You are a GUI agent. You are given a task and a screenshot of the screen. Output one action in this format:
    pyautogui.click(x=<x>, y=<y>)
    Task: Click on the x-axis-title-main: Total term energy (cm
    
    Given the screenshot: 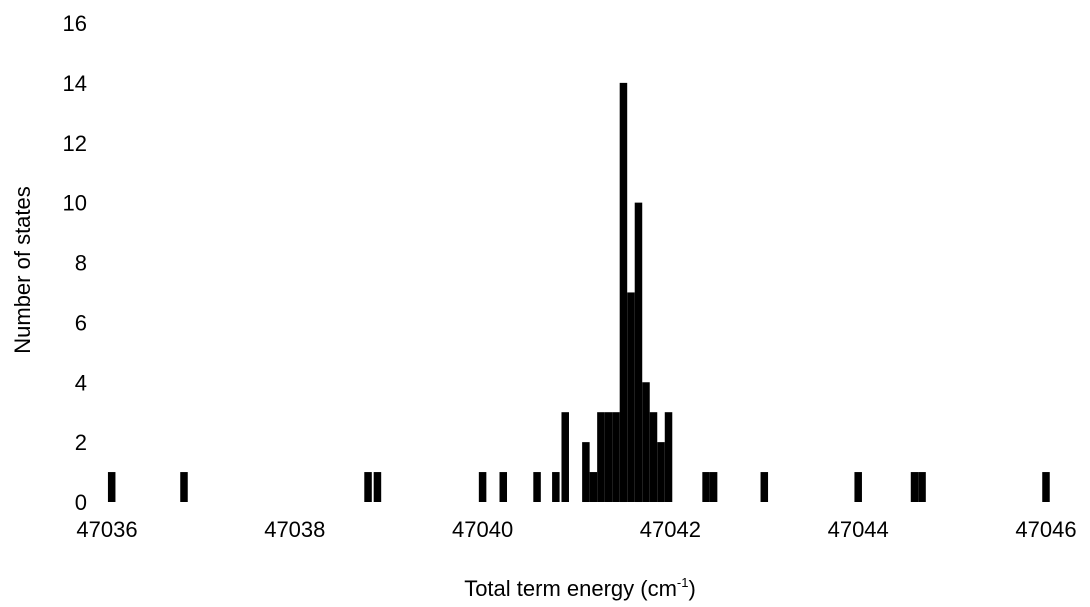 What is the action you would take?
    pyautogui.click(x=570, y=588)
    